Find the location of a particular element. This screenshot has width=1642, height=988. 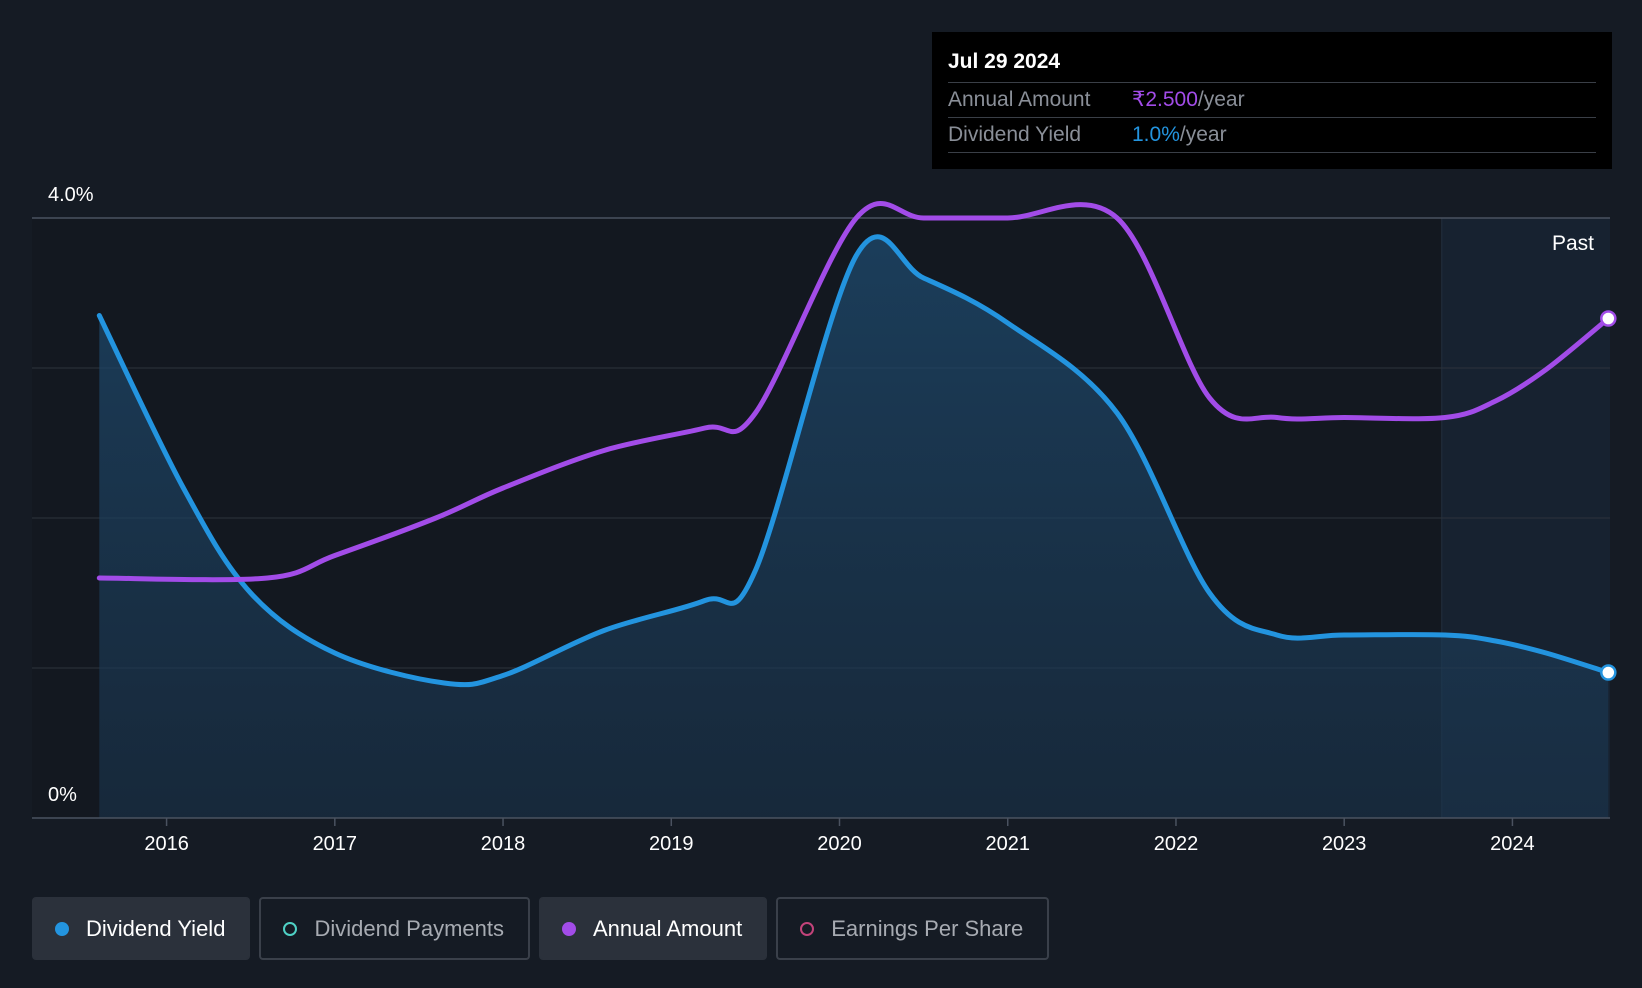

tooltip-annual-amount-value: ₹2.500 is located at coordinates (1165, 99).